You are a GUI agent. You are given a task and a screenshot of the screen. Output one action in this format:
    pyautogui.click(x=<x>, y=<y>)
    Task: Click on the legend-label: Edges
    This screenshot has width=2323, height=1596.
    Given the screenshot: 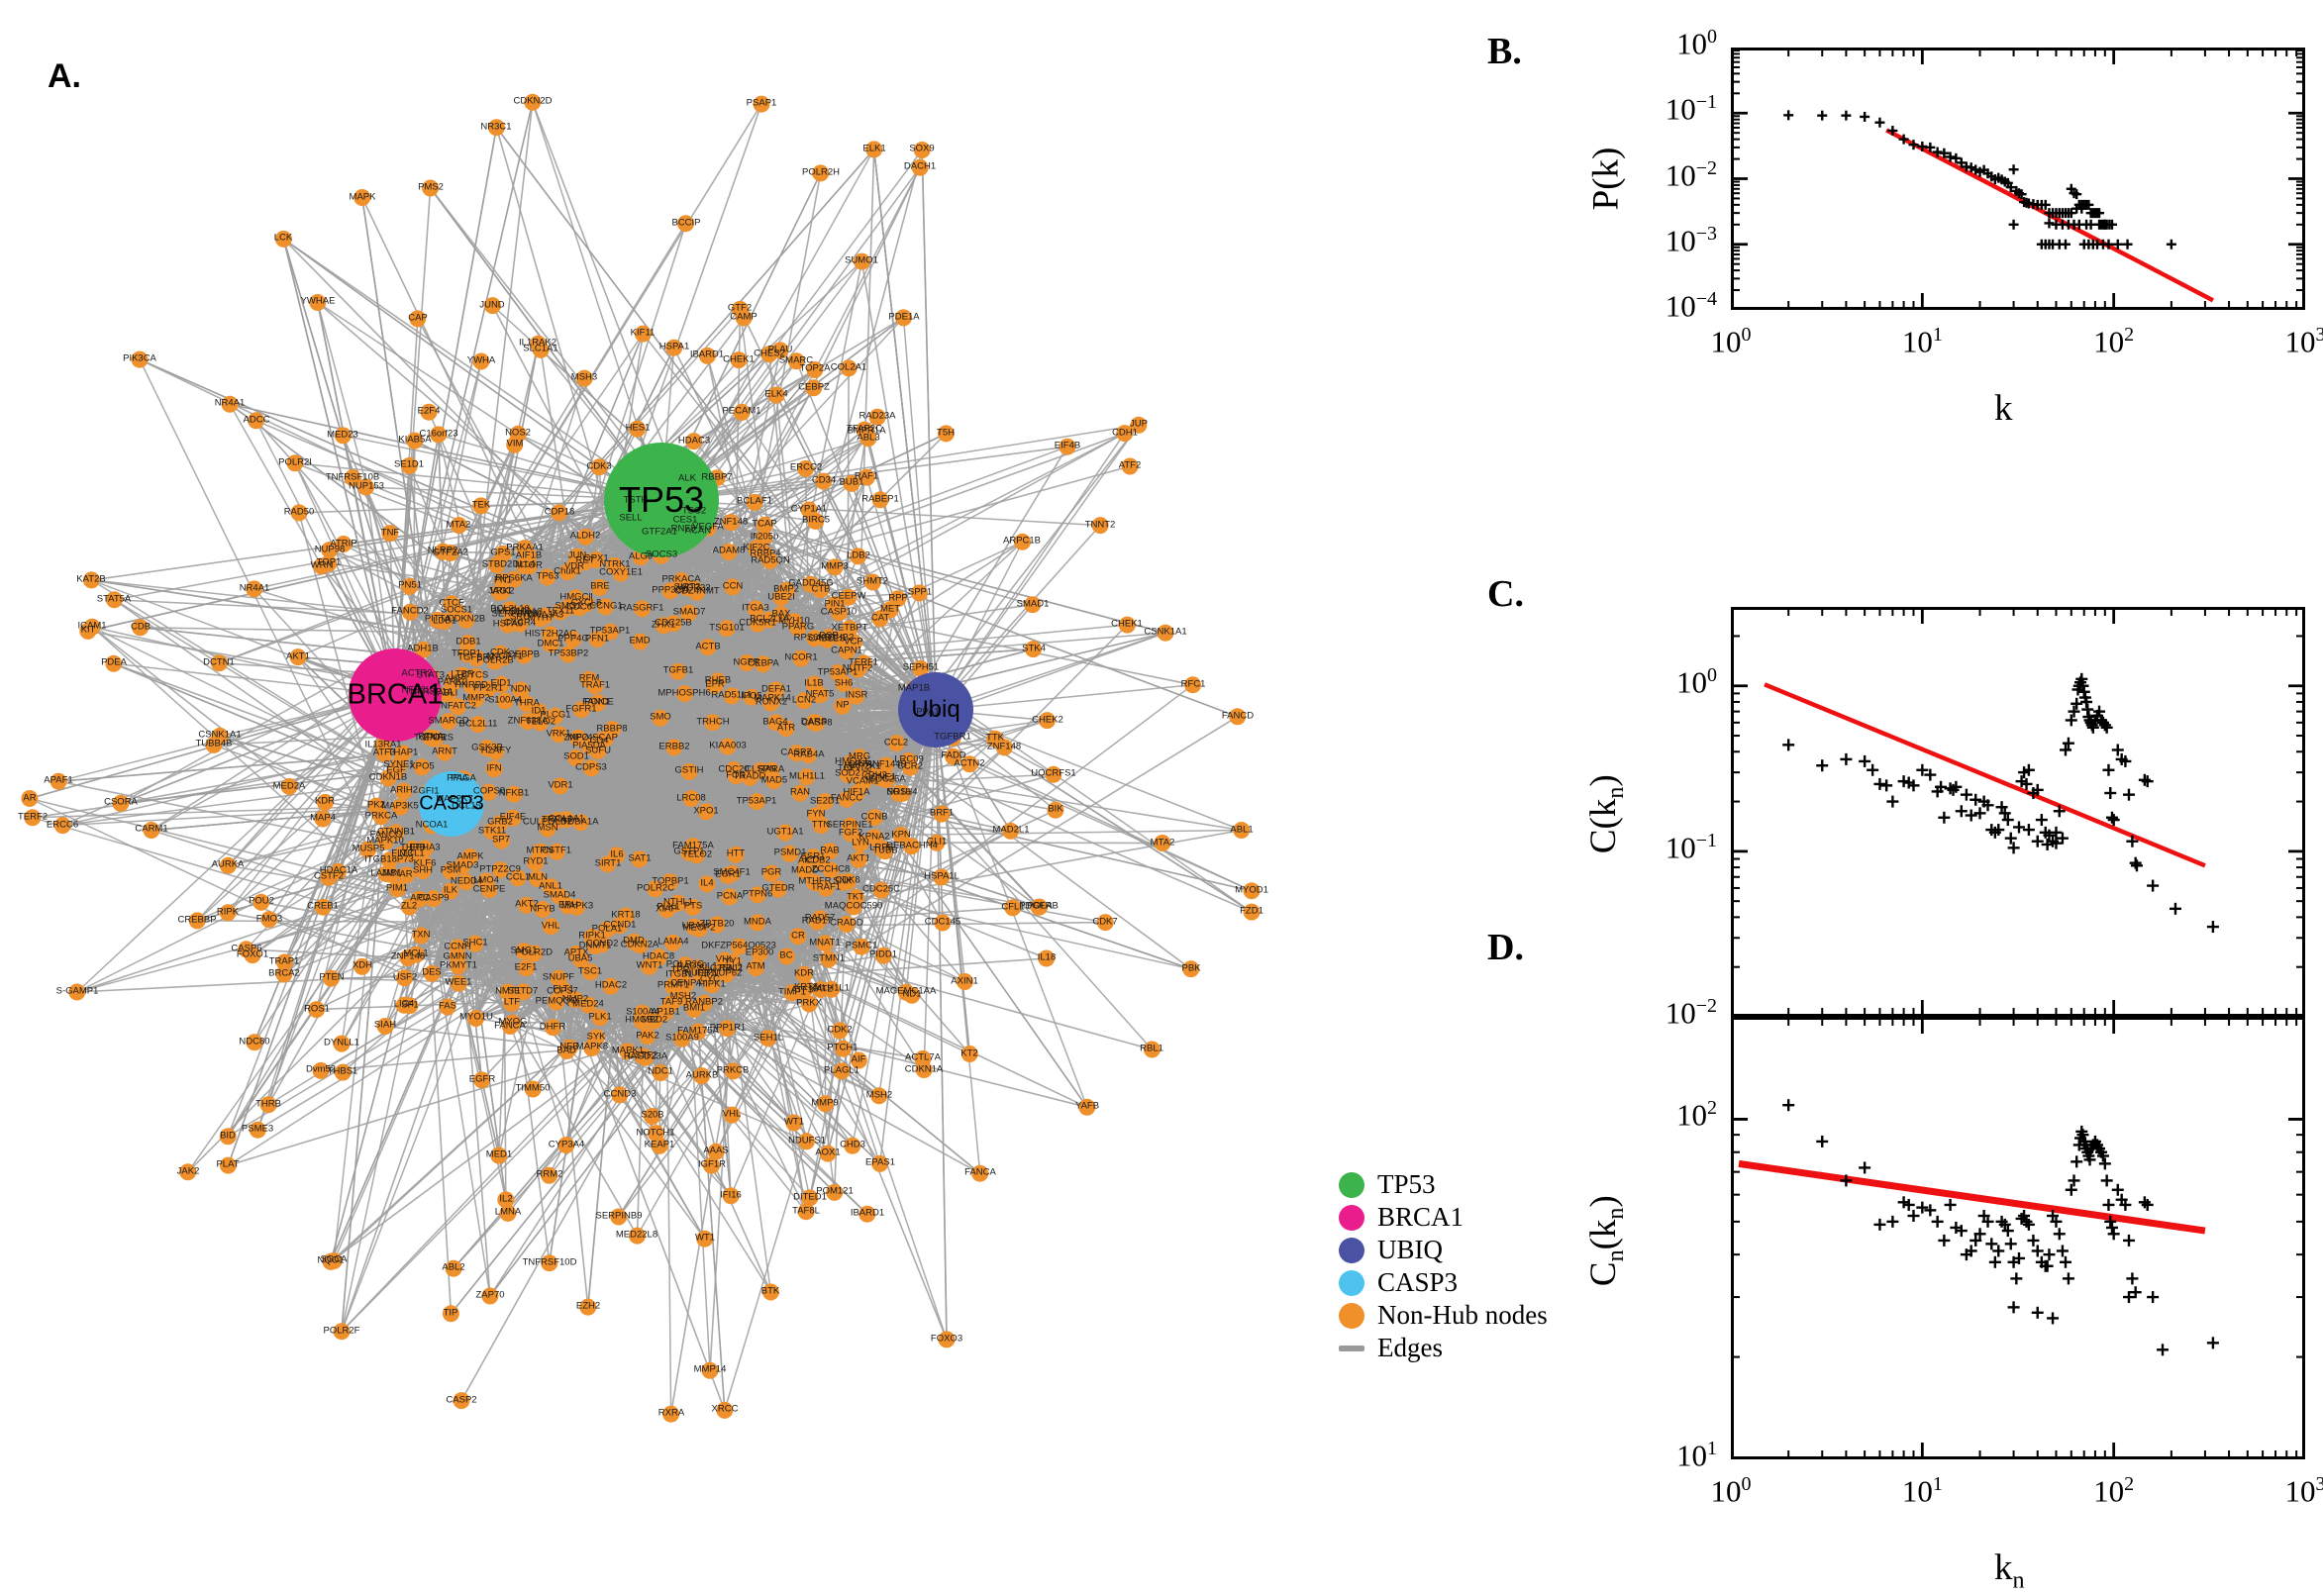 What is the action you would take?
    pyautogui.click(x=1410, y=1348)
    